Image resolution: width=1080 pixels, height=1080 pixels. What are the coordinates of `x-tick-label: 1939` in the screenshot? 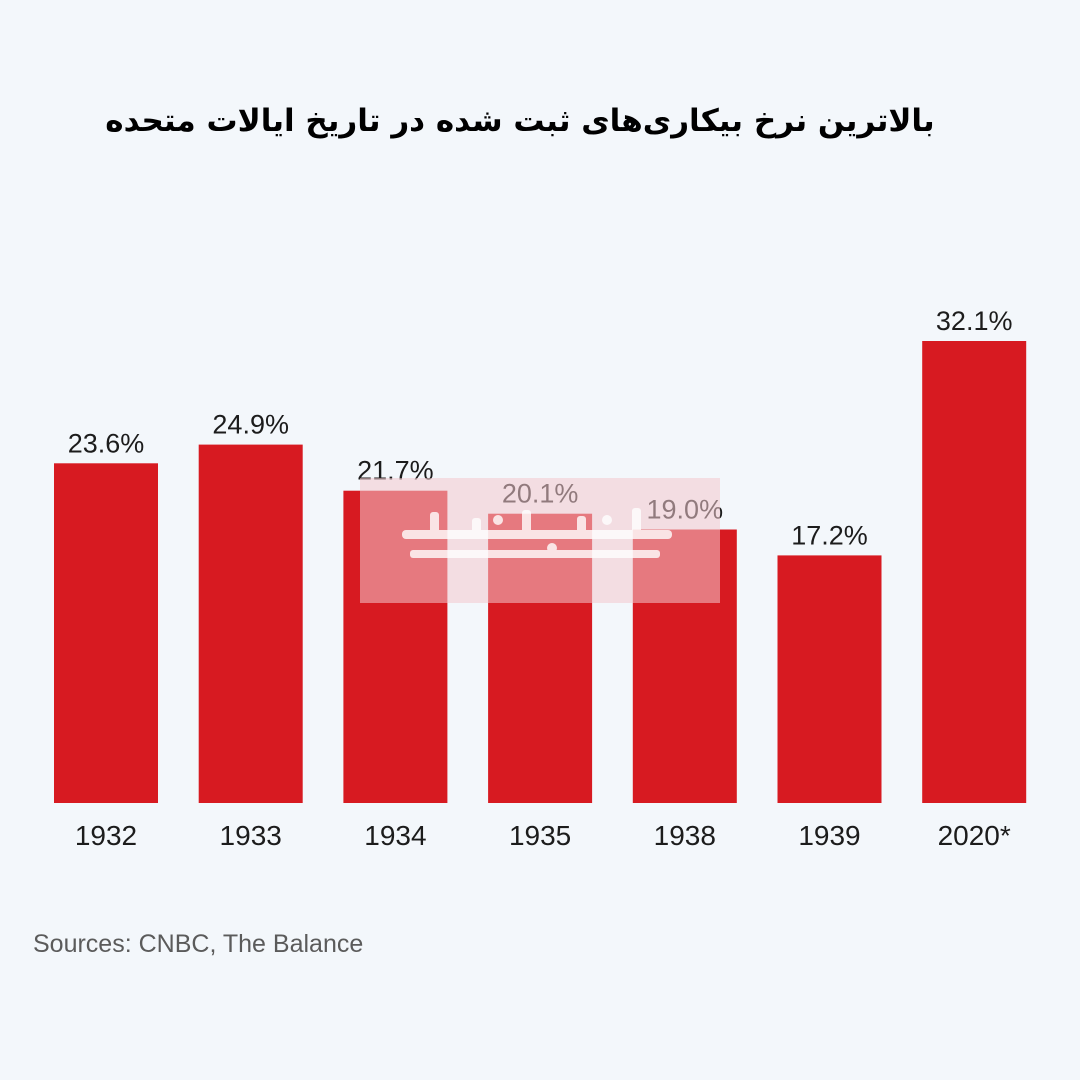 It's located at (829, 835).